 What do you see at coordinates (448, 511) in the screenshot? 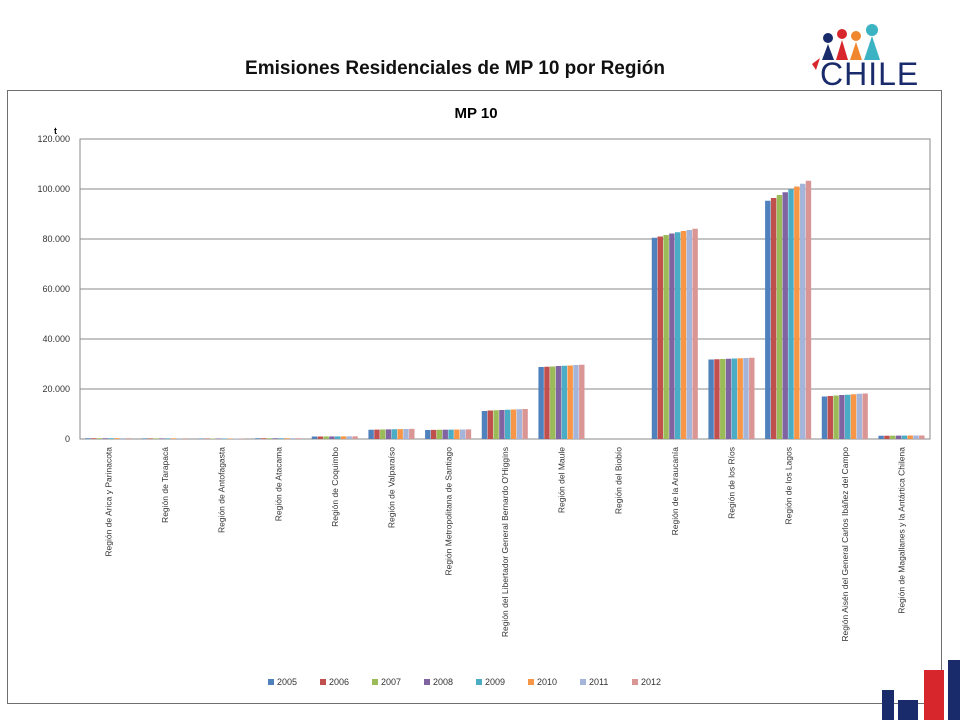
I see `x-tick-label: Región Metropolitana de Santiago` at bounding box center [448, 511].